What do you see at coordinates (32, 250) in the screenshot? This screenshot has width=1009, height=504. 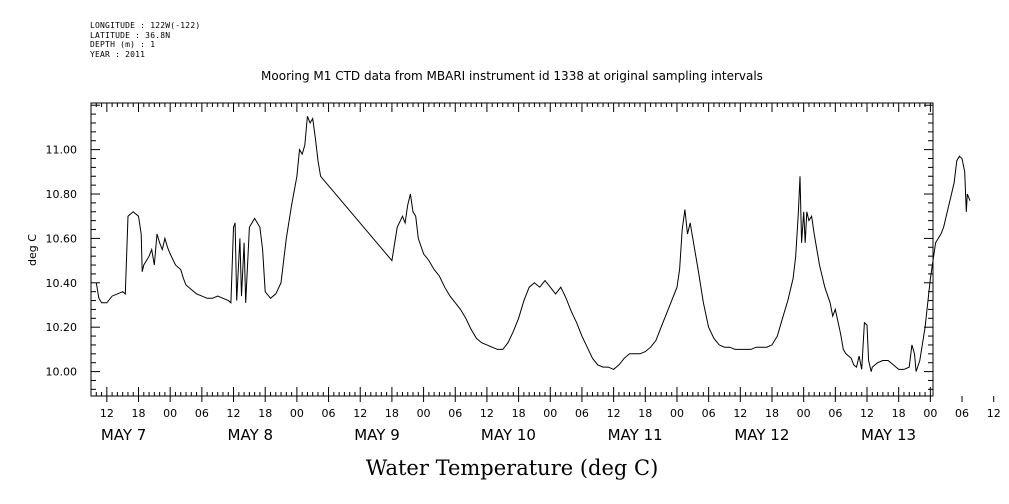 I see `y-axis-label: deg C` at bounding box center [32, 250].